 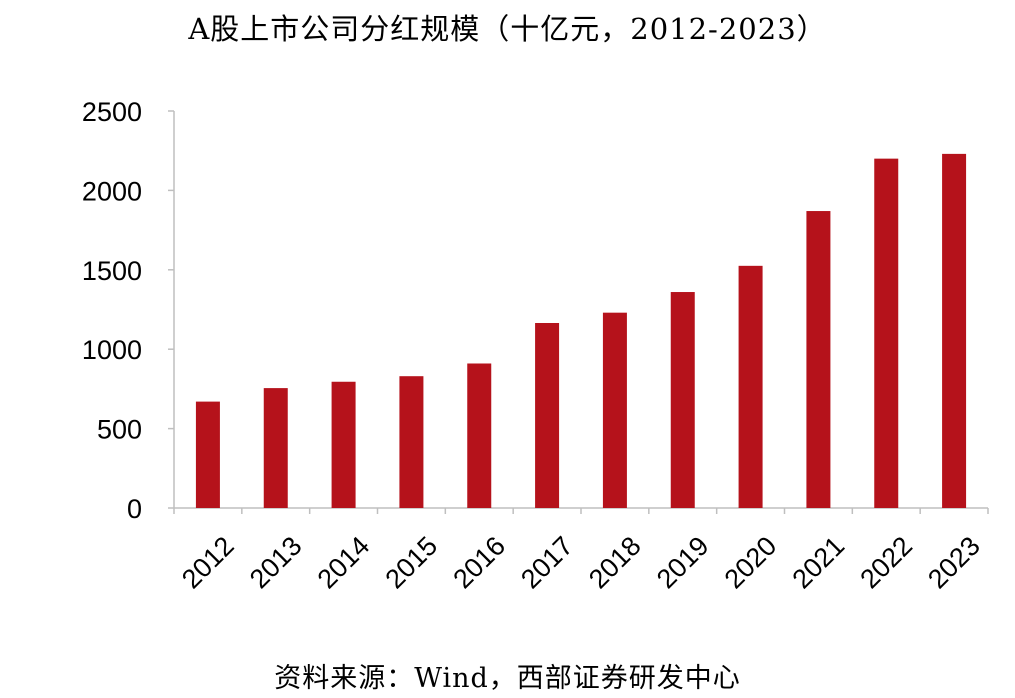 I want to click on y-tick-label: 2000, so click(x=112, y=191).